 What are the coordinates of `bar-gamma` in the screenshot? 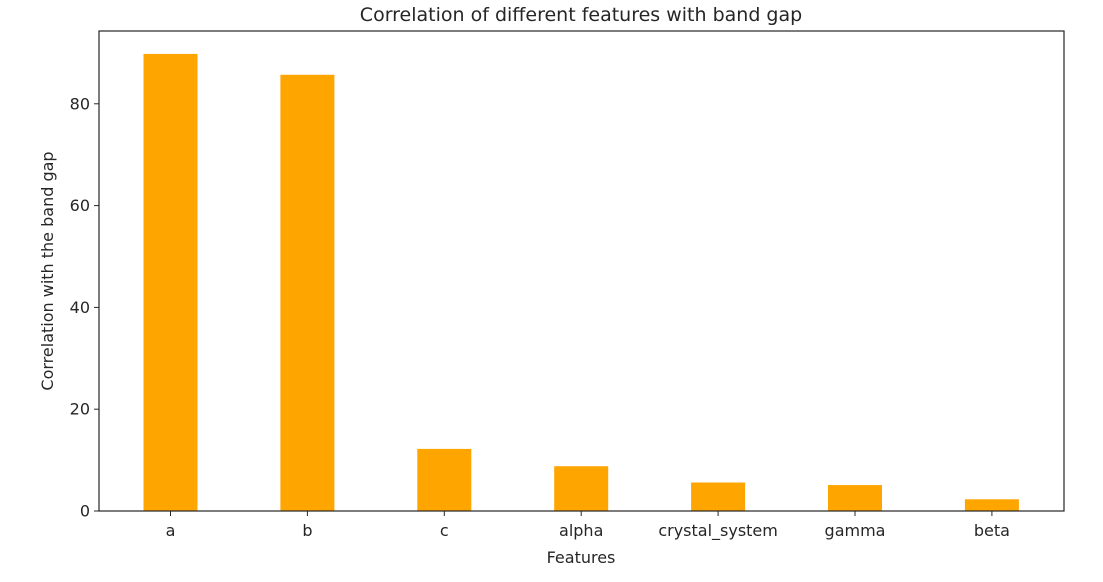 It's located at (855, 498).